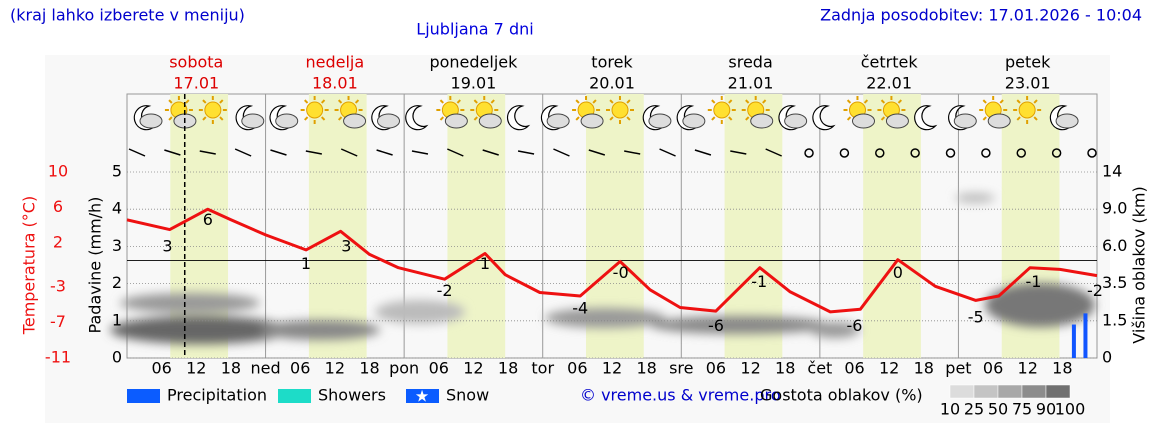 The width and height of the screenshot is (1152, 443). Describe the element at coordinates (117, 208) in the screenshot. I see `y-tick-label: 4` at that location.